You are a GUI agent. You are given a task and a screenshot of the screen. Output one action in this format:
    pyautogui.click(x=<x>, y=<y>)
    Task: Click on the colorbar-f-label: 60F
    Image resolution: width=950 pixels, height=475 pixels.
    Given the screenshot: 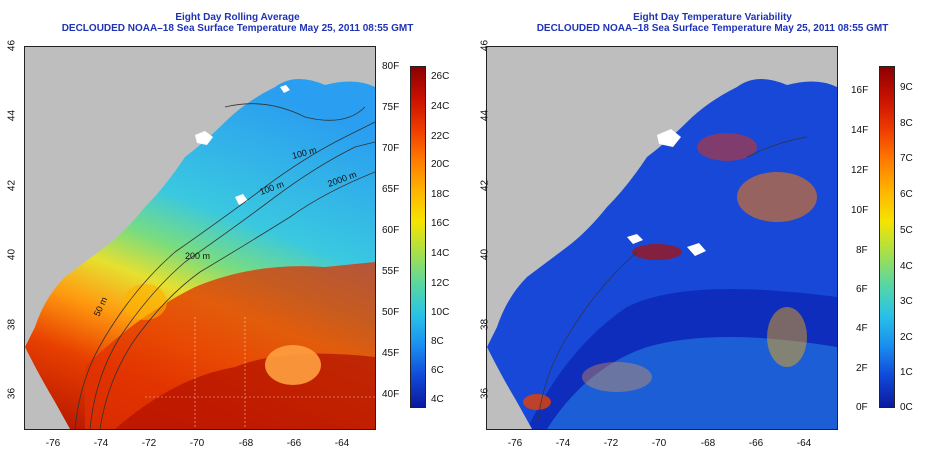 What is the action you would take?
    pyautogui.click(x=391, y=230)
    